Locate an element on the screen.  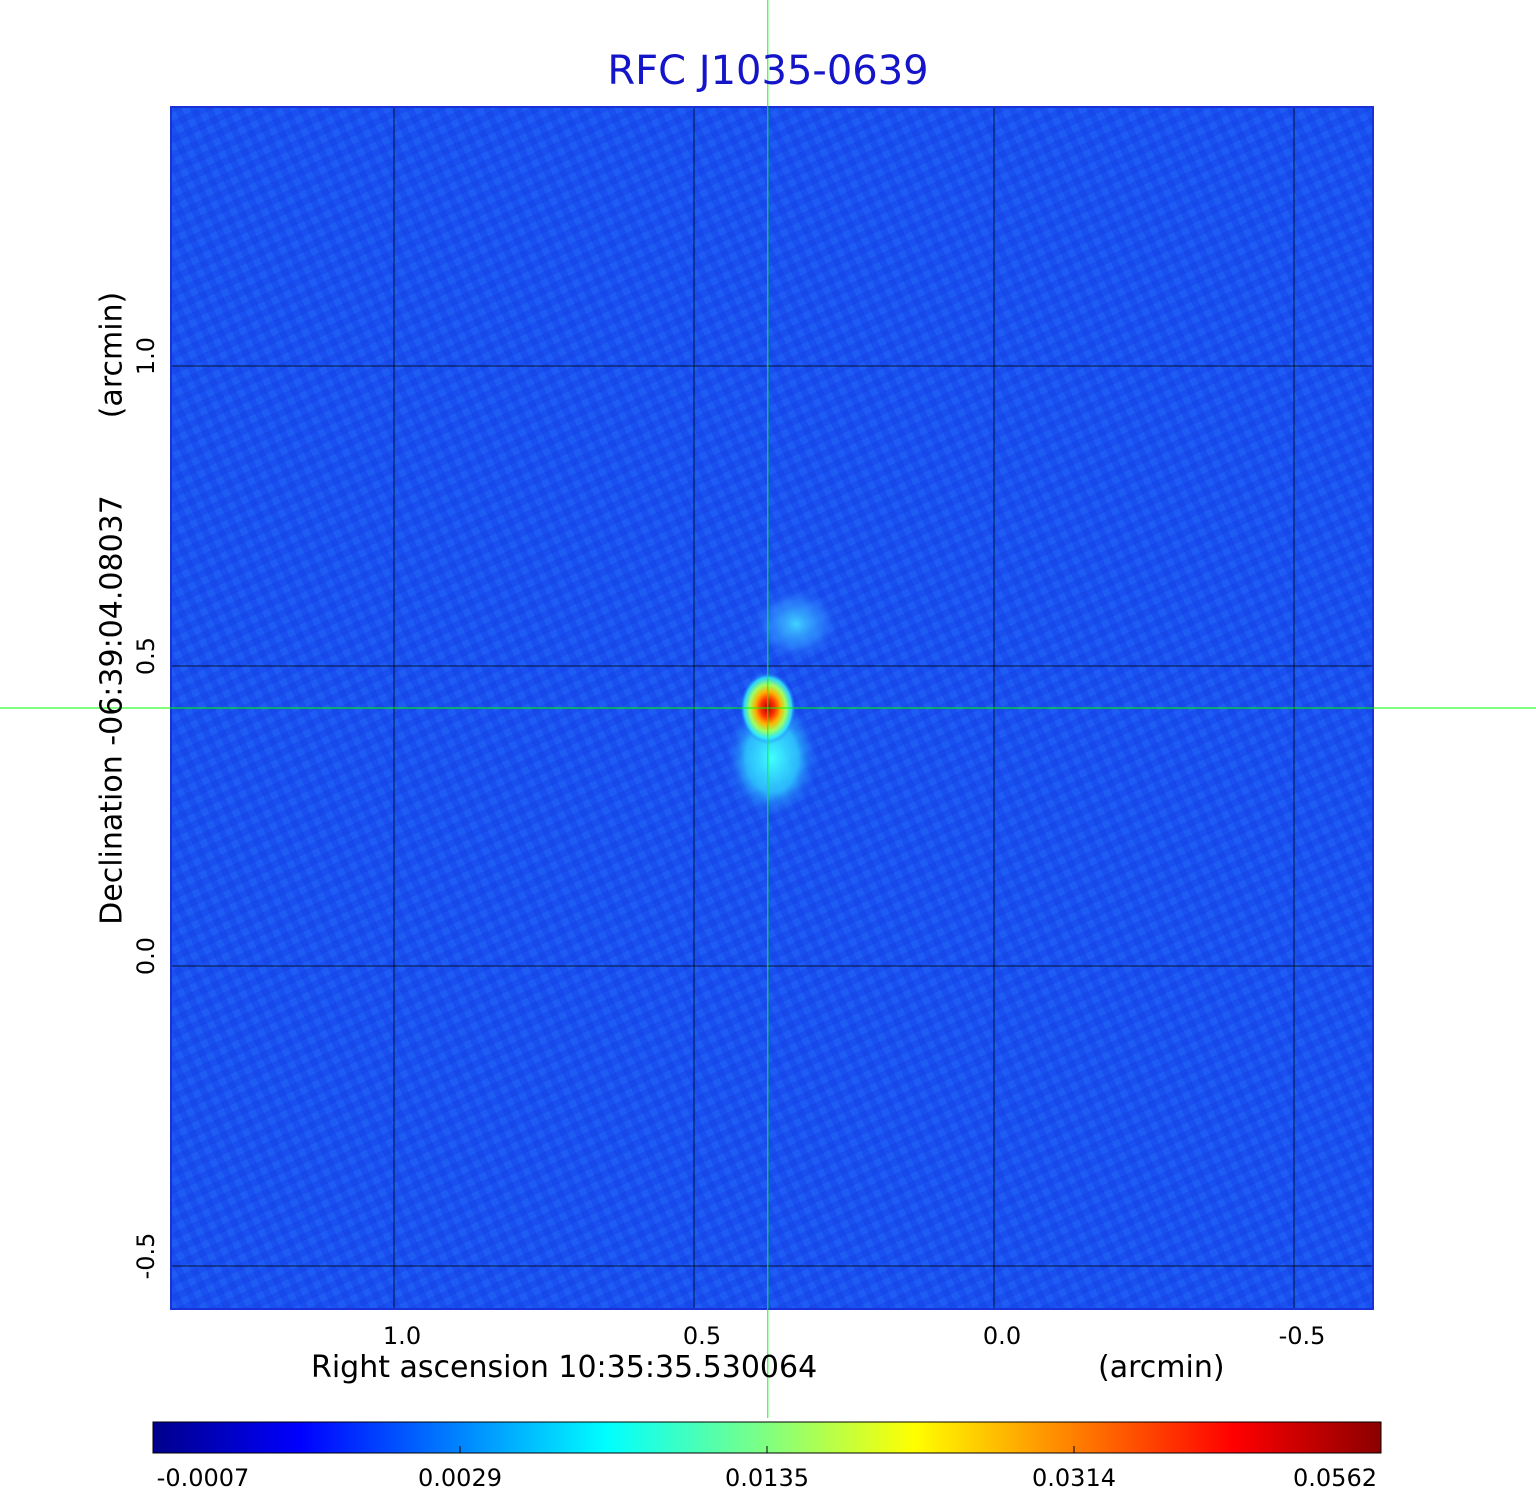
y-axis-unit: (arcmin) is located at coordinates (112, 355).